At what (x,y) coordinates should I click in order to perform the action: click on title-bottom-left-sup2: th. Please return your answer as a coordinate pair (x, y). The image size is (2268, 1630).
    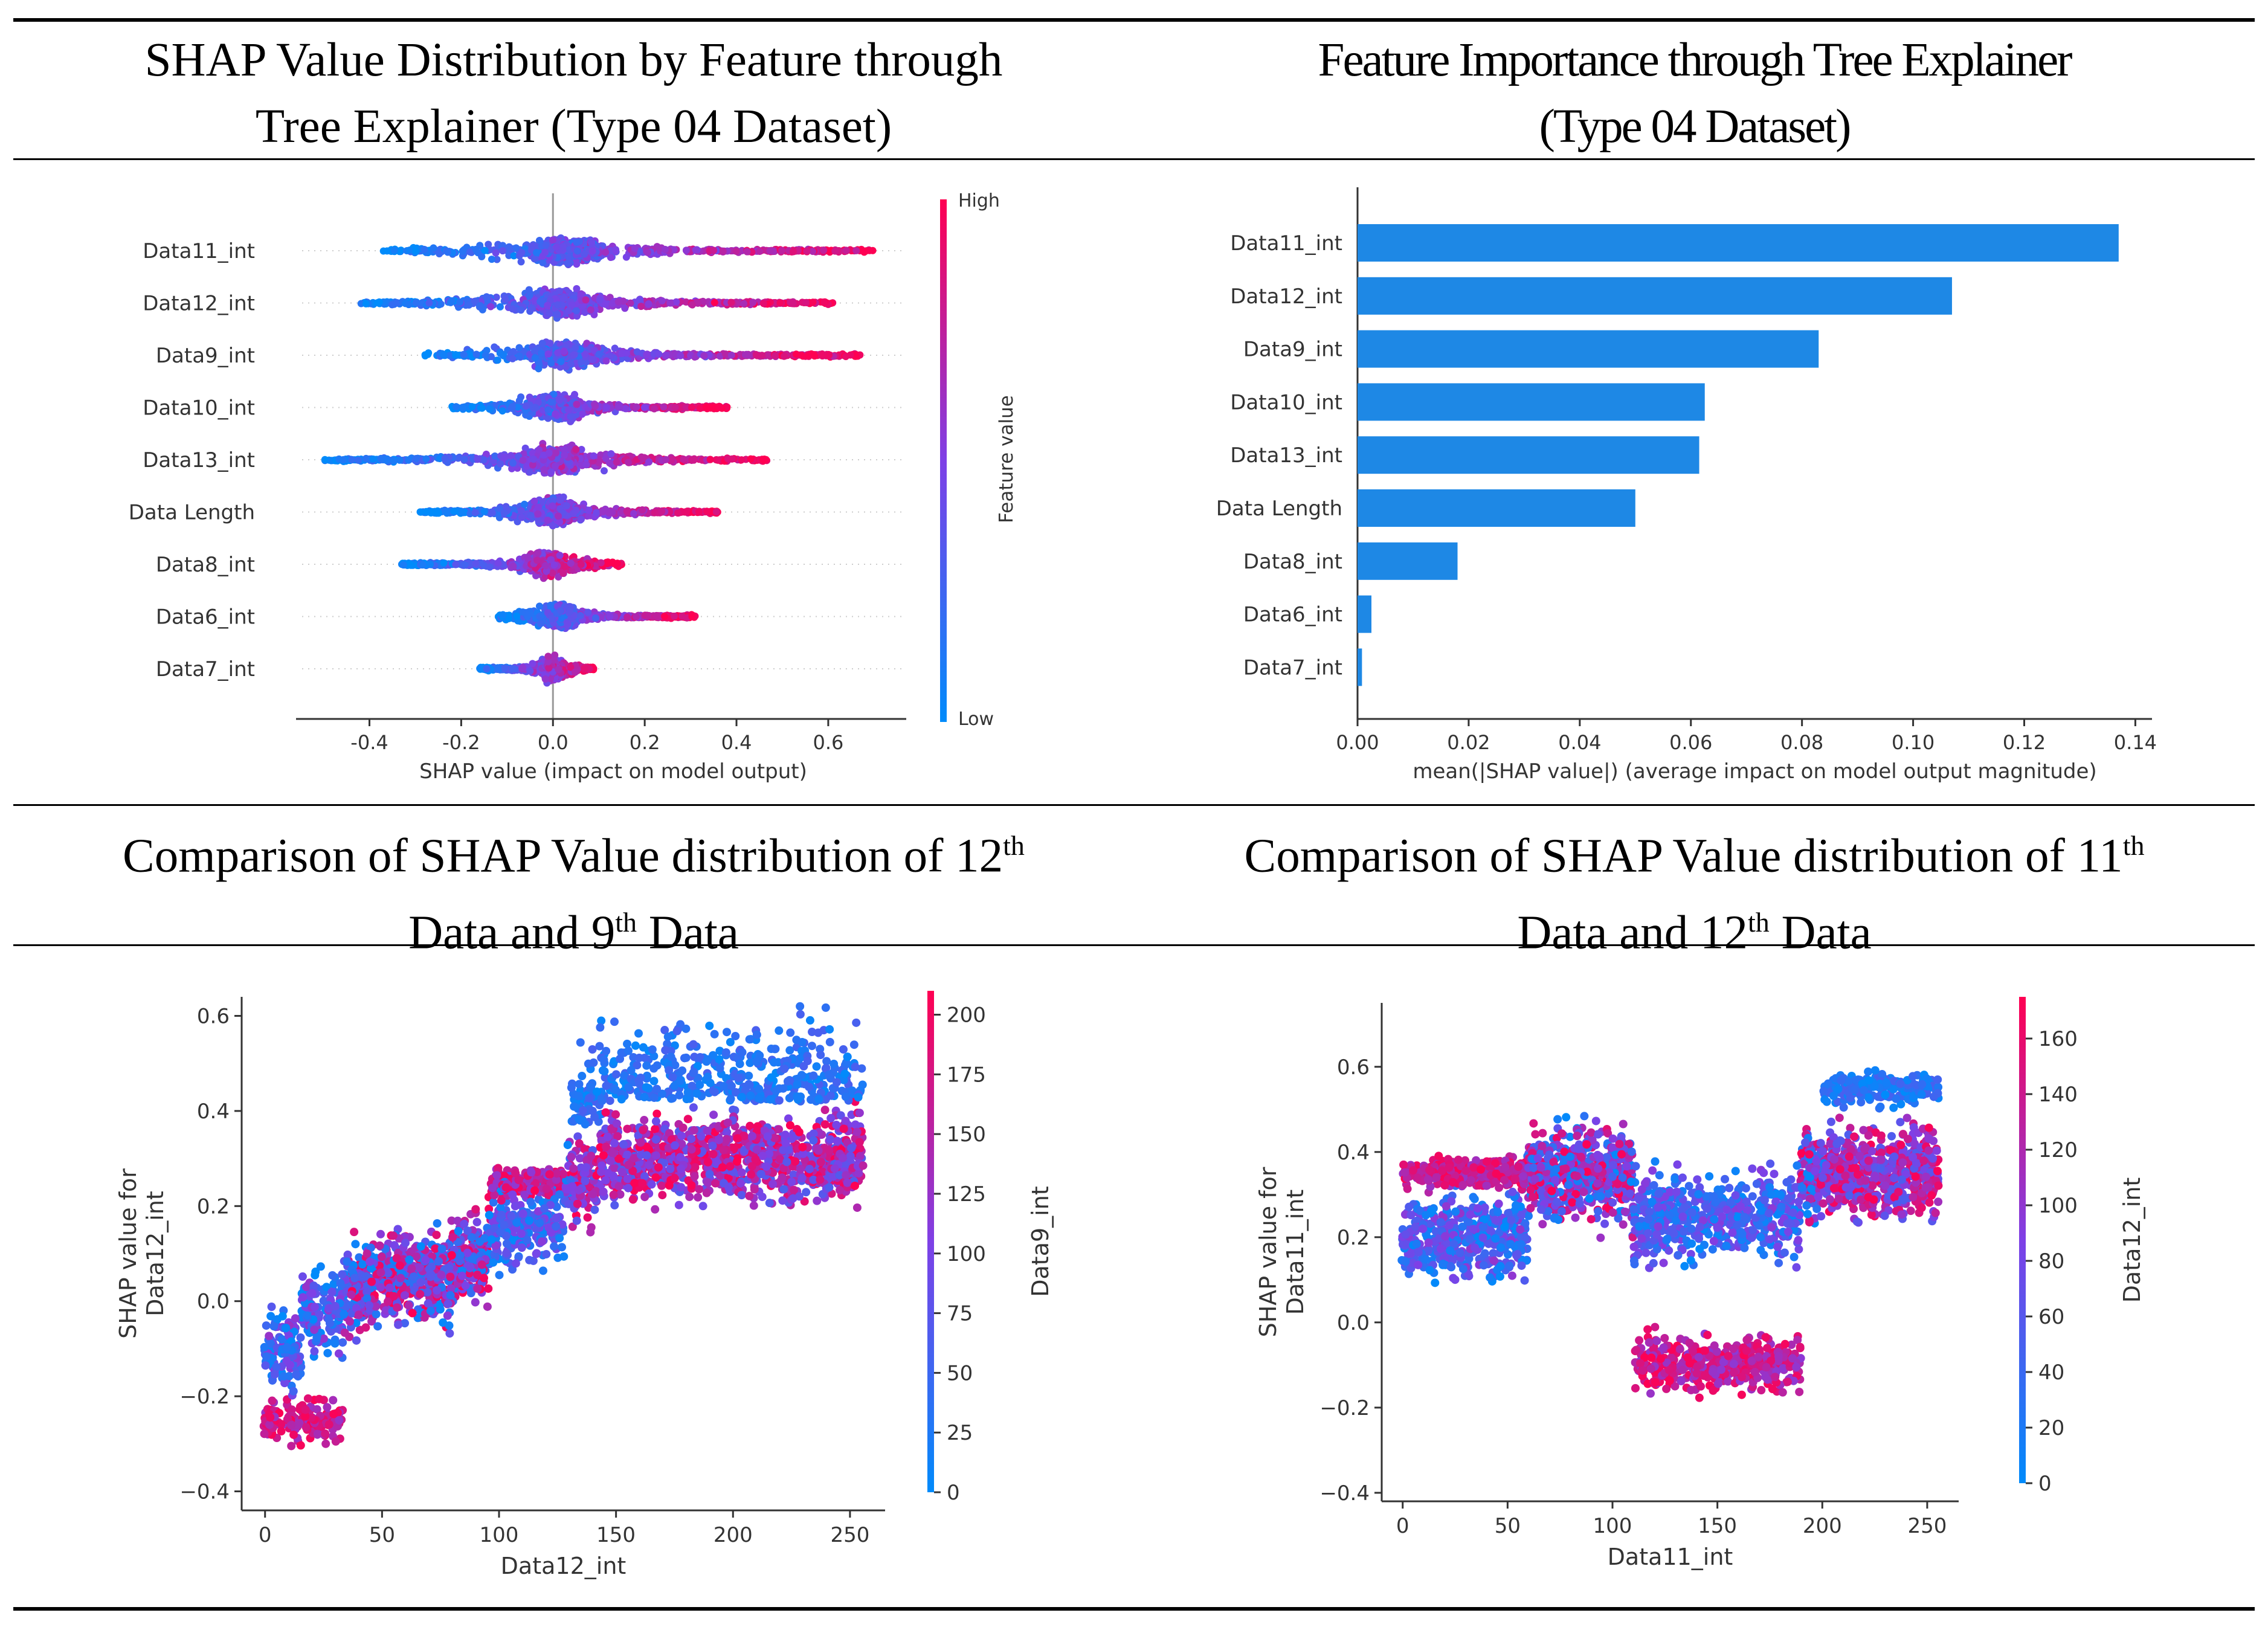
    Looking at the image, I should click on (626, 922).